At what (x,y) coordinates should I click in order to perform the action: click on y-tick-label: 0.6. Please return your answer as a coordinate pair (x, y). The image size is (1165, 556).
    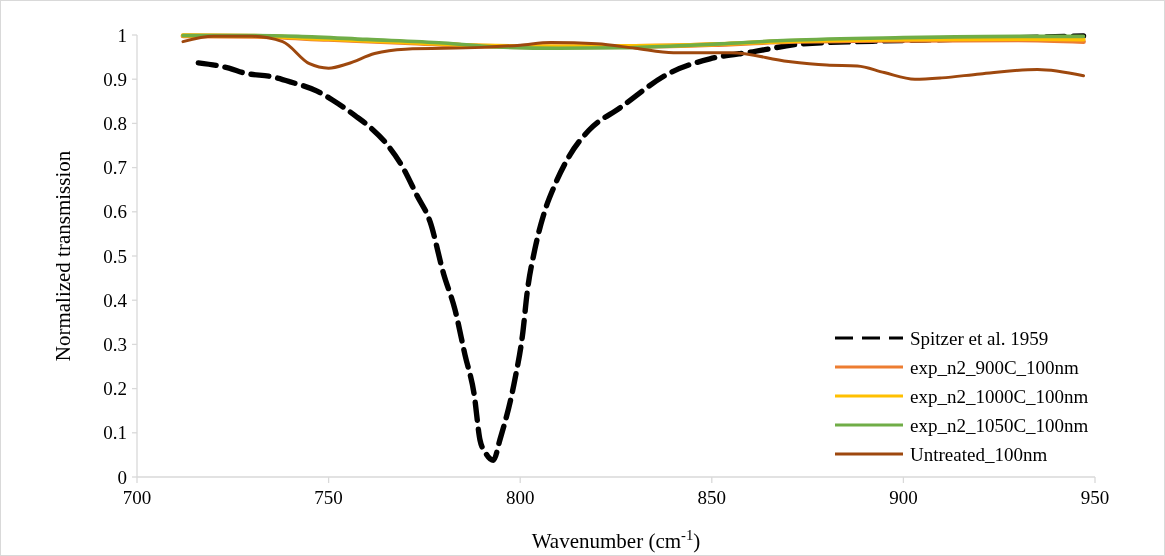
    Looking at the image, I should click on (115, 212).